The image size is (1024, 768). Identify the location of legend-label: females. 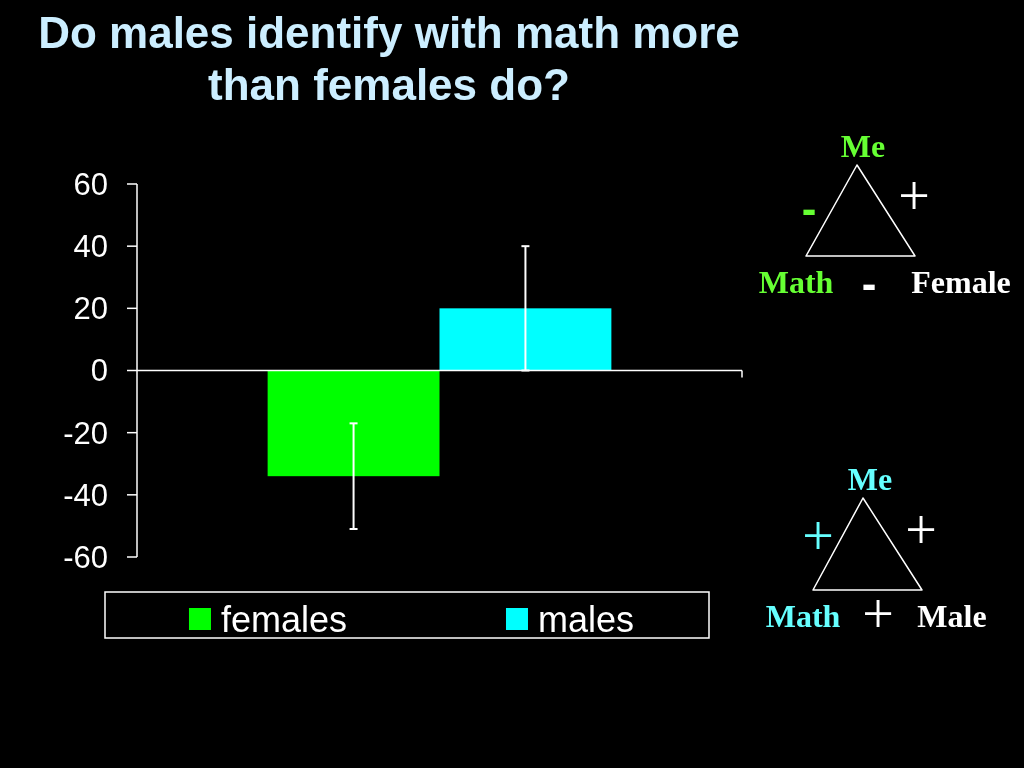
(284, 619).